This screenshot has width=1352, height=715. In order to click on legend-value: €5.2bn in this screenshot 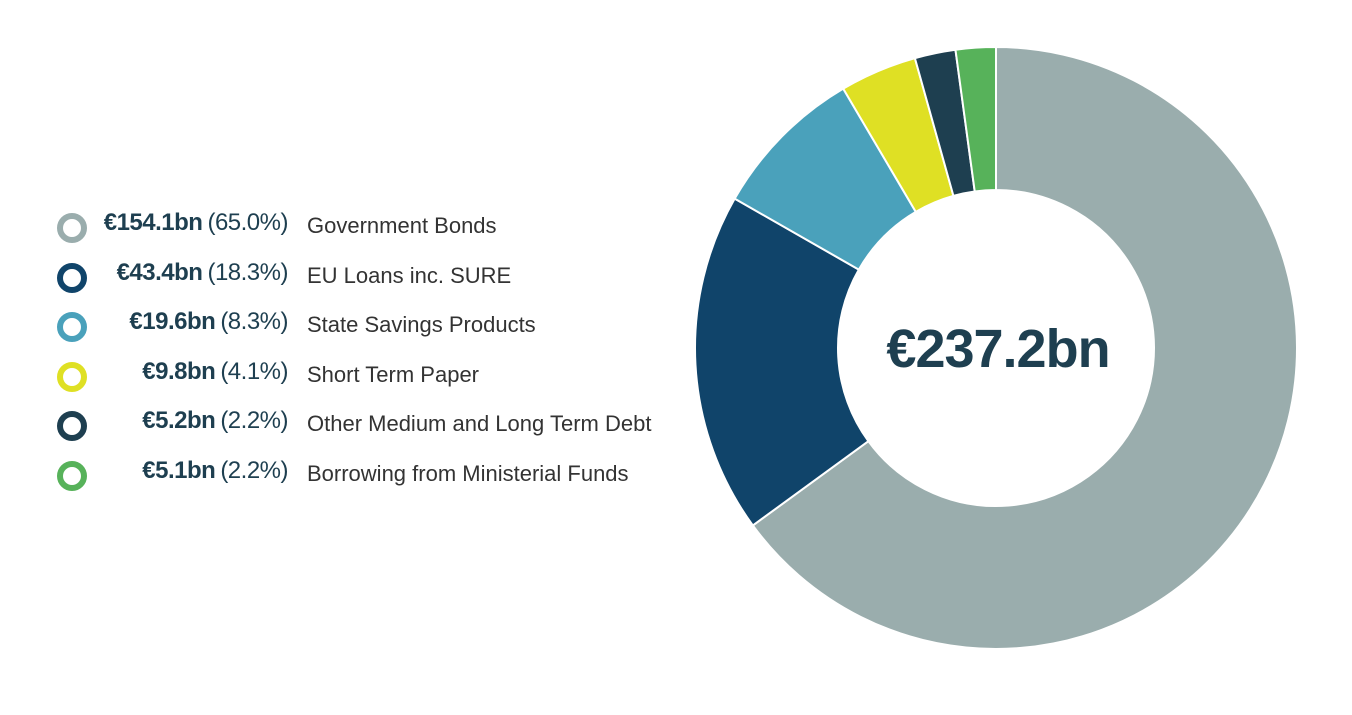, I will do `click(179, 421)`.